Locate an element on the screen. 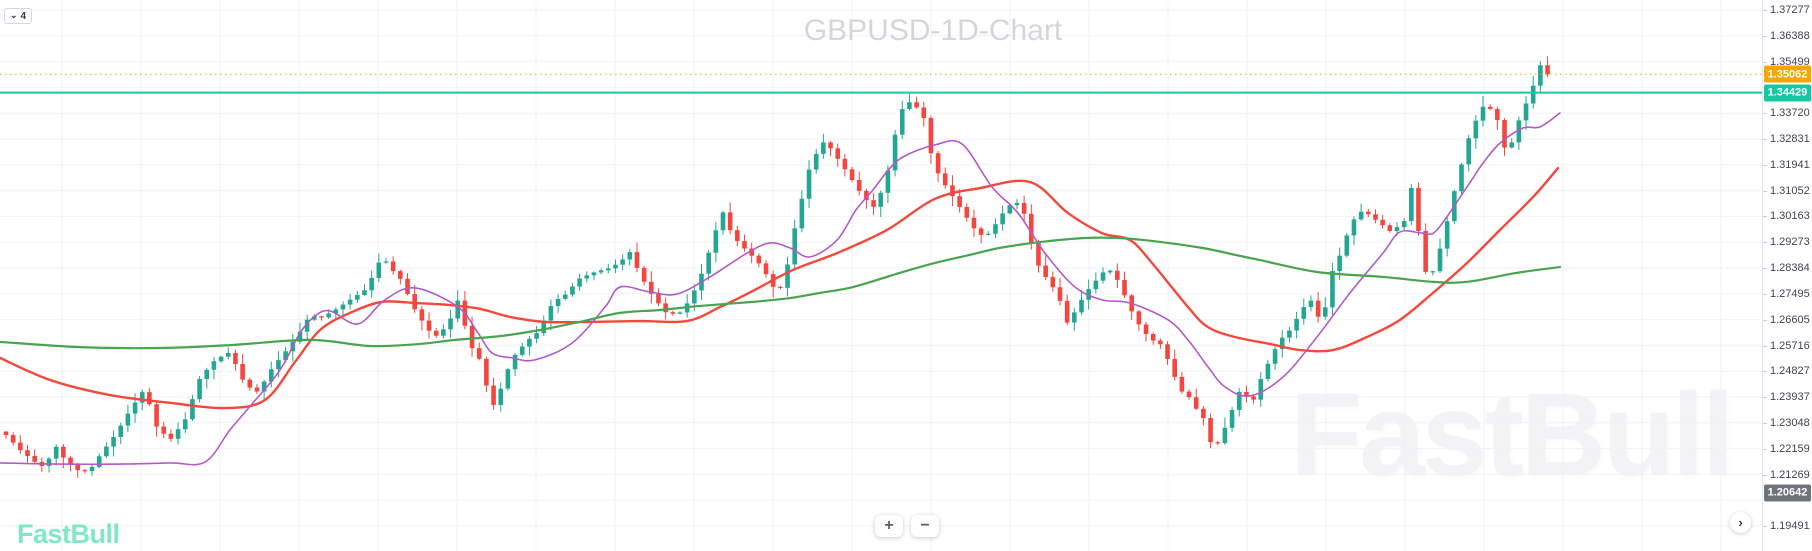 The height and width of the screenshot is (551, 1812). price-tick-label: 1.24827 is located at coordinates (1790, 371).